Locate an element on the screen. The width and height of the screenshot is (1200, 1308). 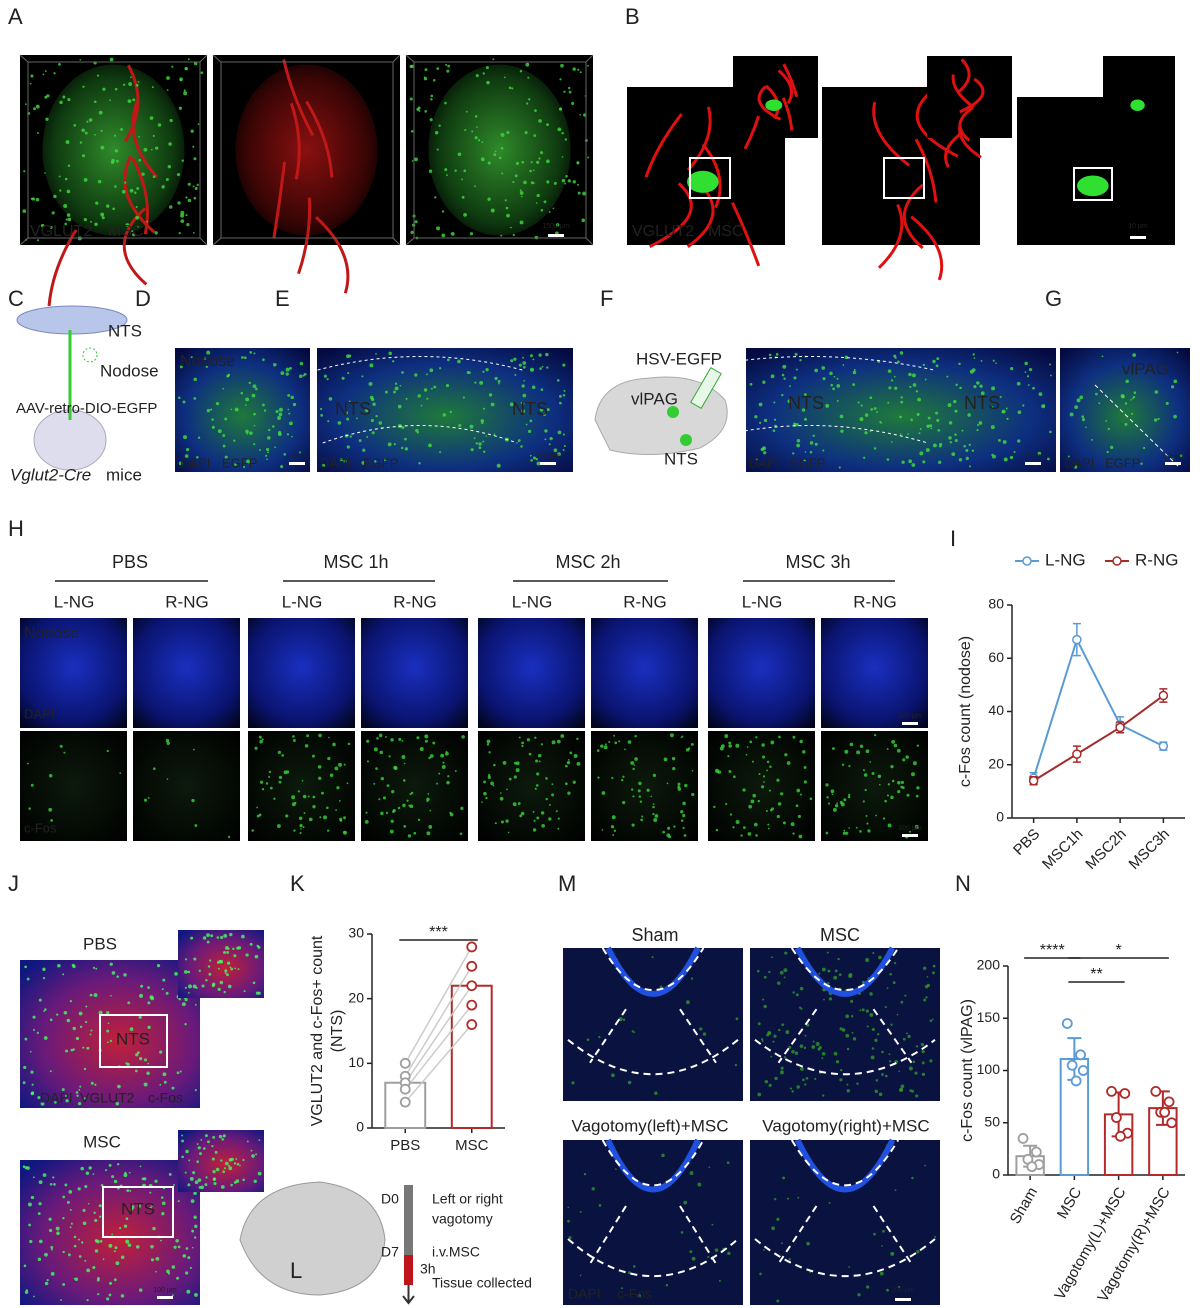
label: MSC 2h is located at coordinates (587, 562).